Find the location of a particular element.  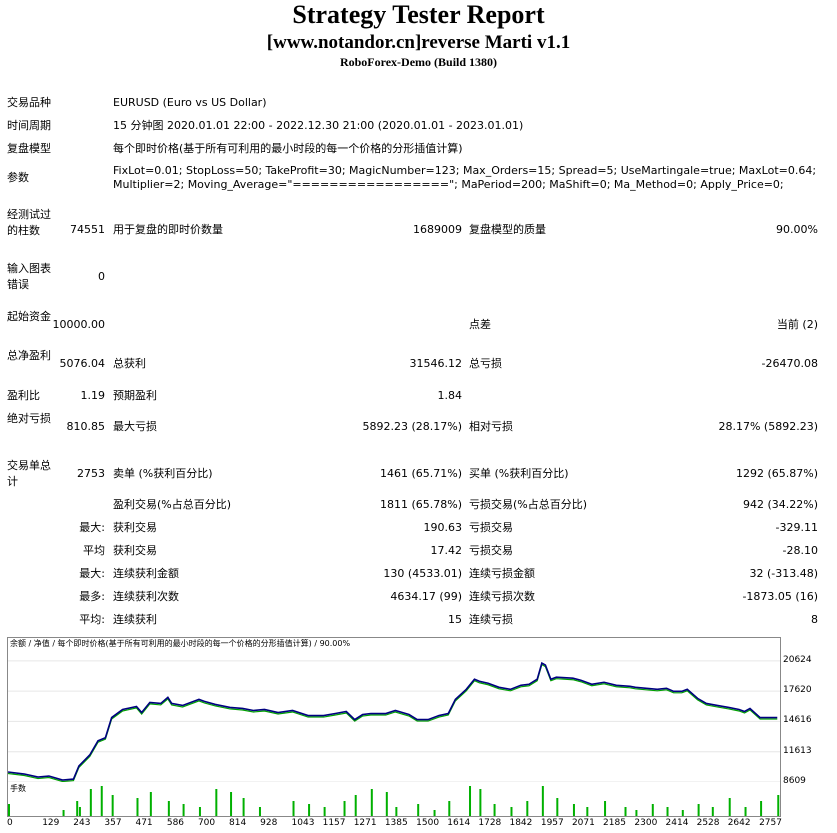

volume-chart-svg is located at coordinates (394, 801).